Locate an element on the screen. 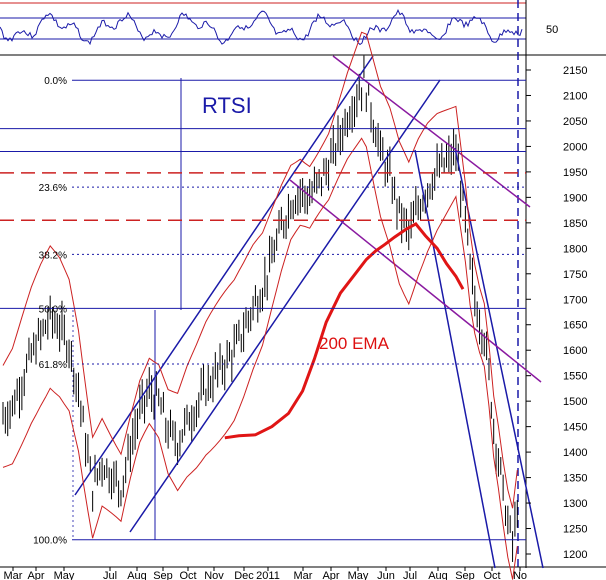 The image size is (606, 580). y-tick-label: 2150 is located at coordinates (575, 71).